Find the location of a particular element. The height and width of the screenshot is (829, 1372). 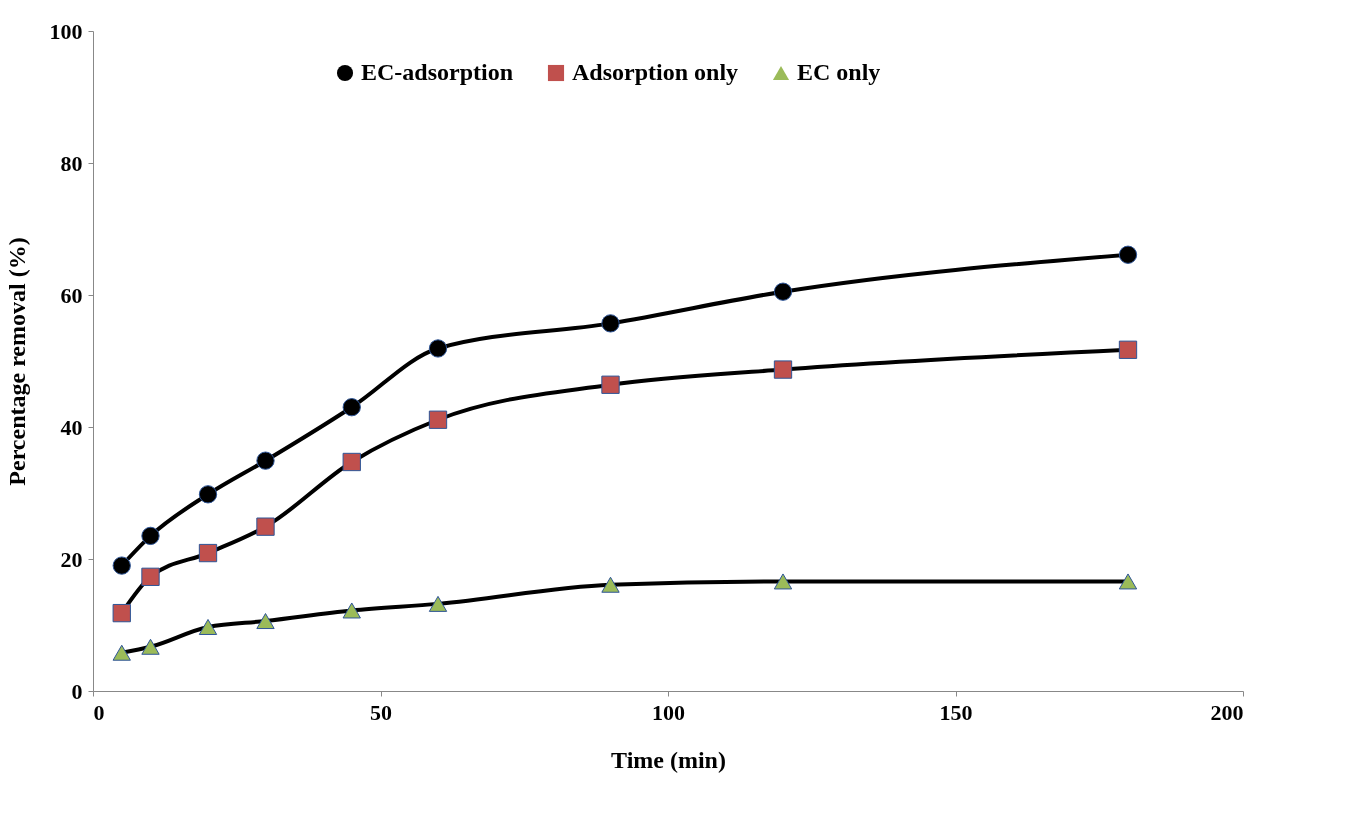

legend-label: EC-adsorption is located at coordinates (437, 72).